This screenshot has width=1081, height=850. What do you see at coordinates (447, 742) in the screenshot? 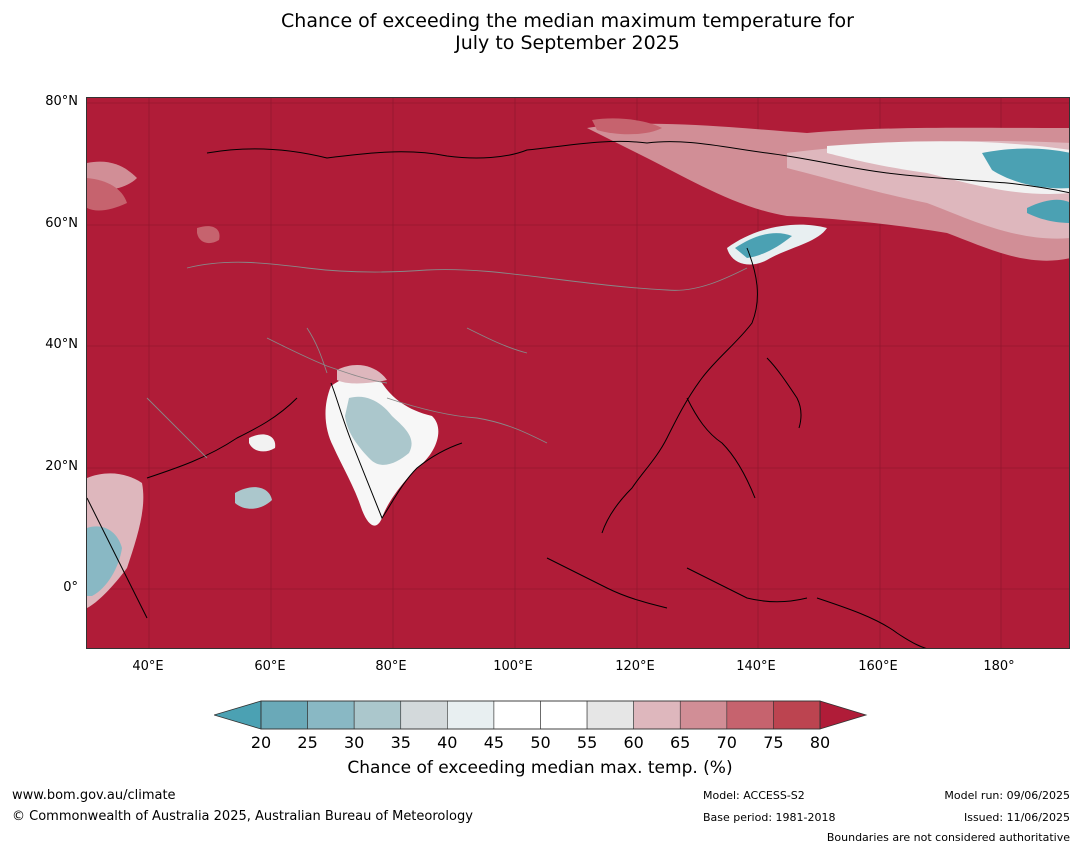
I see `colorbar-tick-40: 40` at bounding box center [447, 742].